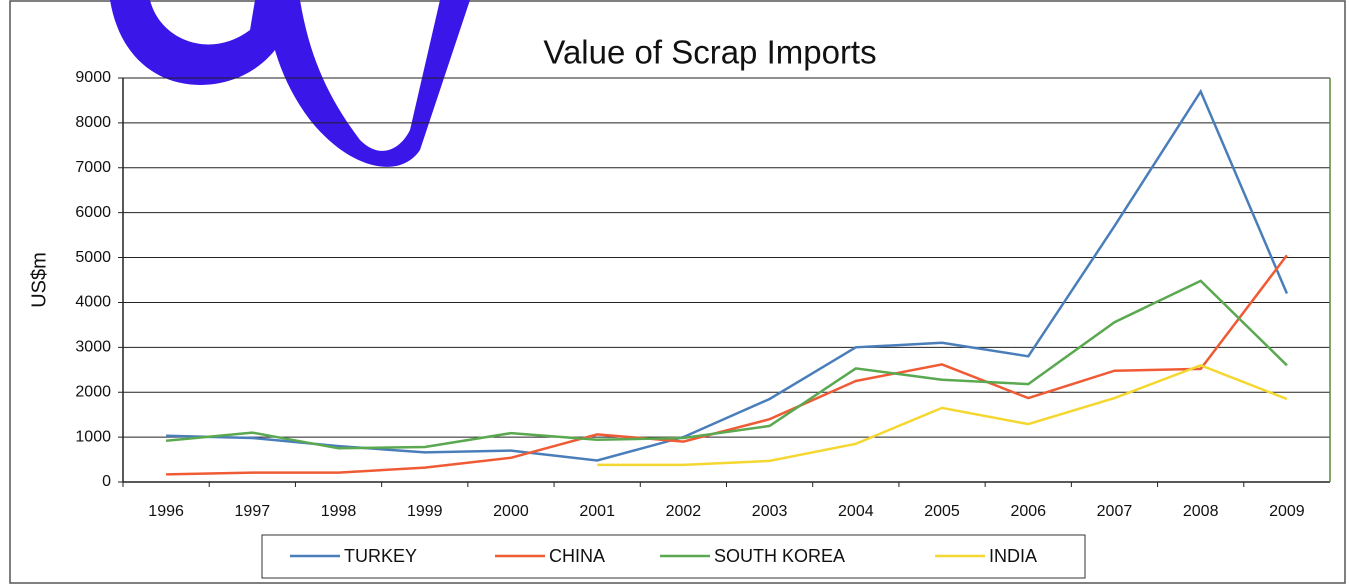 The image size is (1351, 584). I want to click on series-line, so click(942, 415).